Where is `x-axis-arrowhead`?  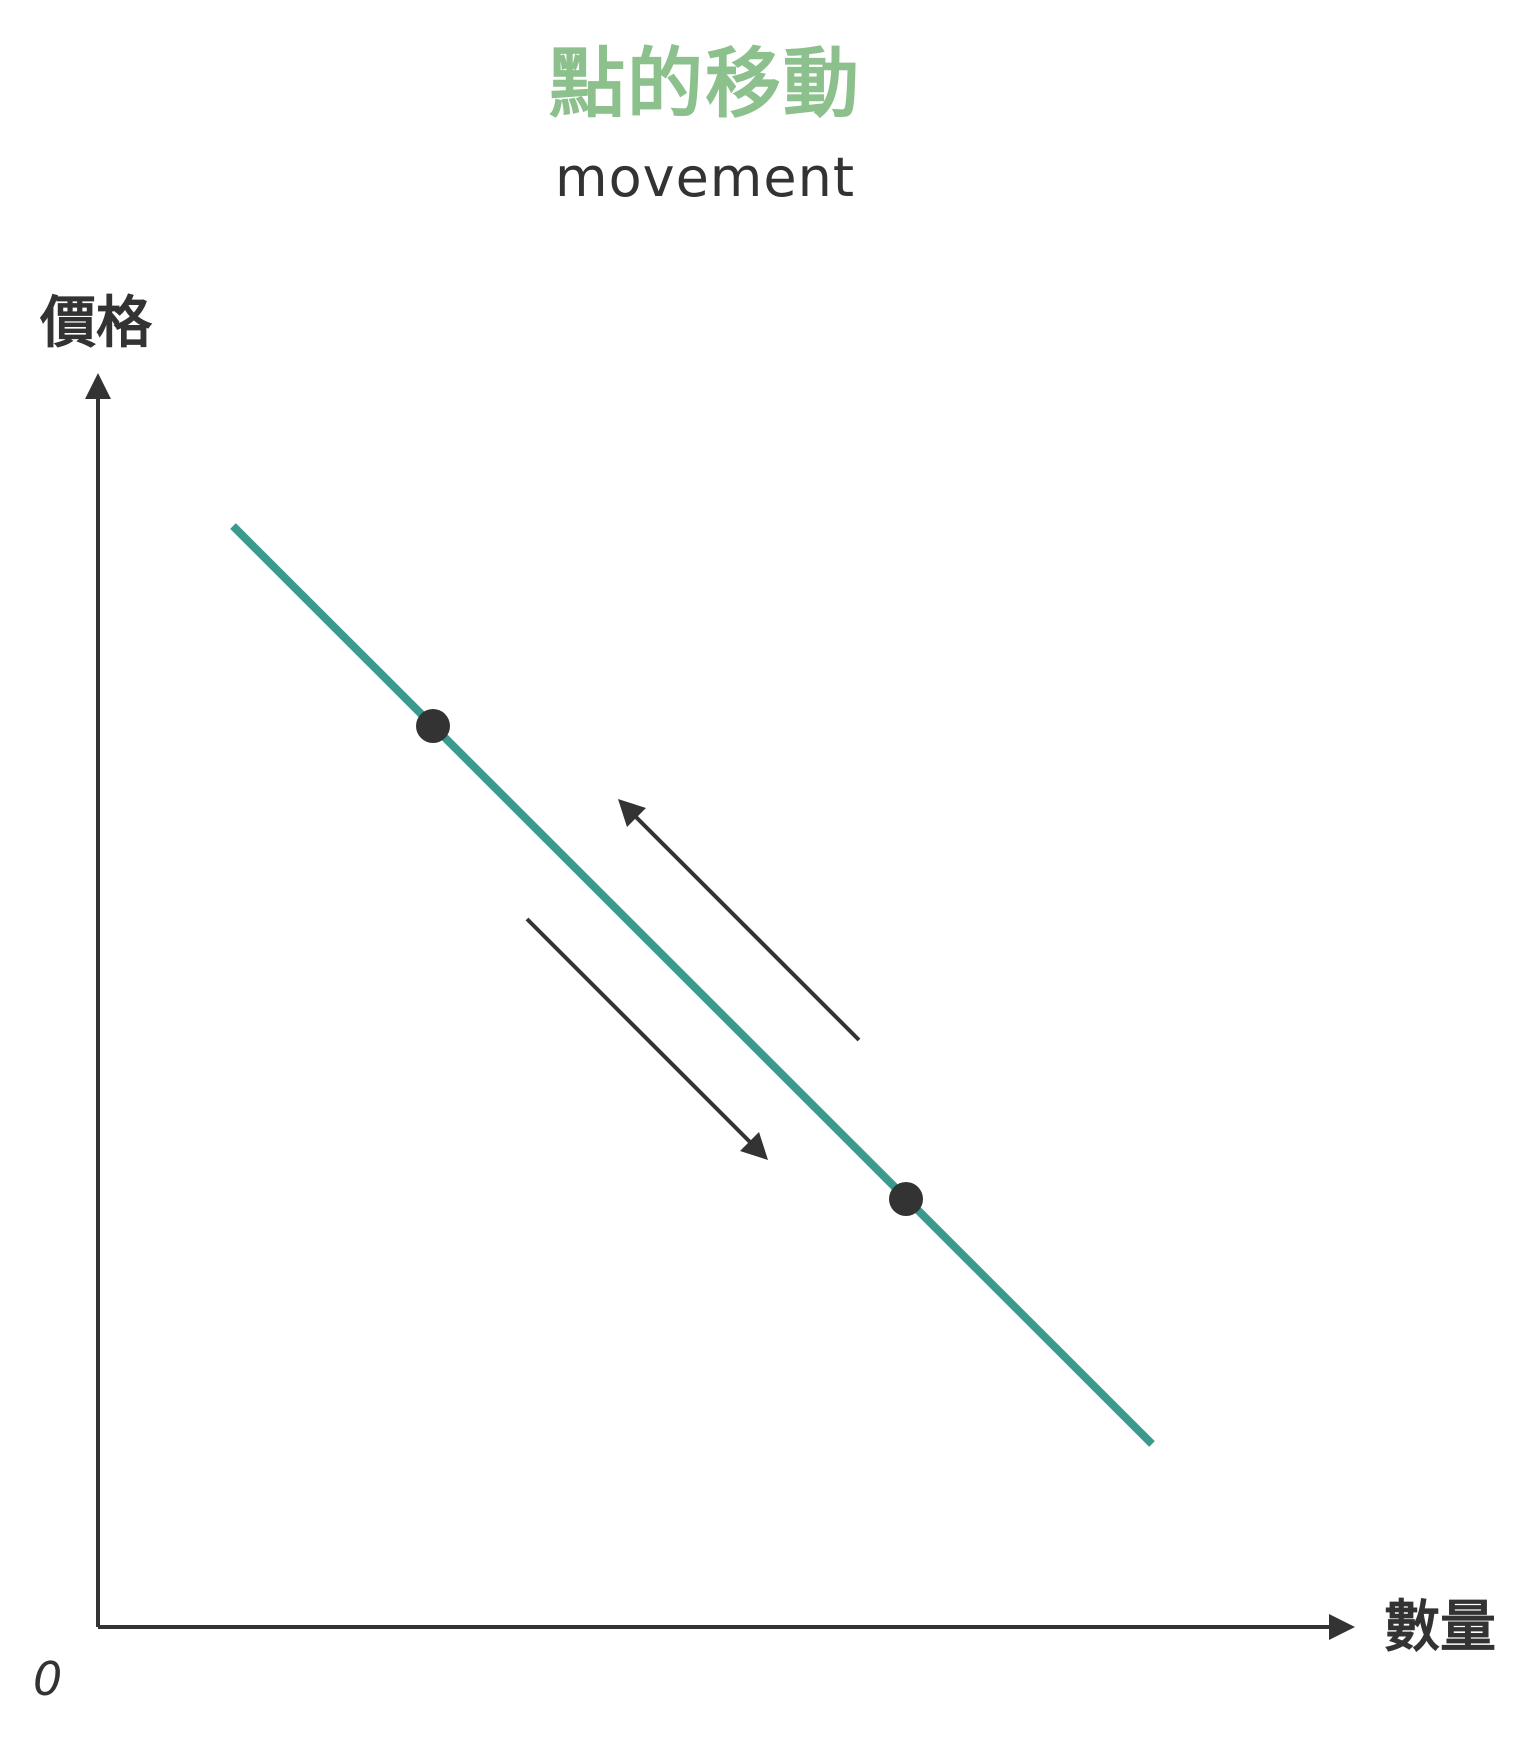 x-axis-arrowhead is located at coordinates (1342, 1627).